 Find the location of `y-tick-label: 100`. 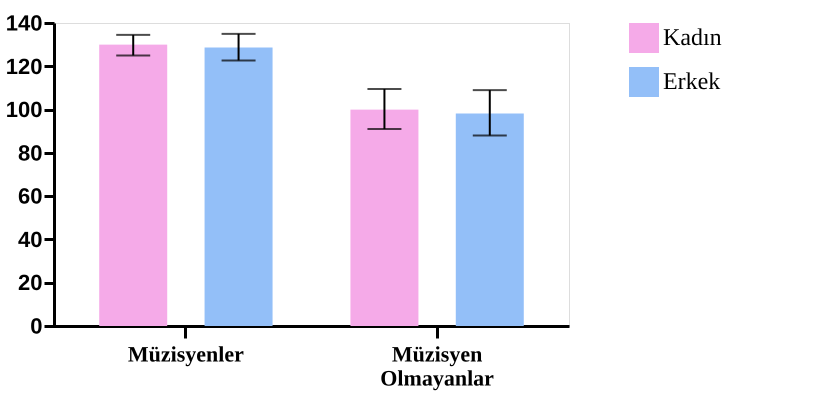

y-tick-label: 100 is located at coordinates (24, 109).